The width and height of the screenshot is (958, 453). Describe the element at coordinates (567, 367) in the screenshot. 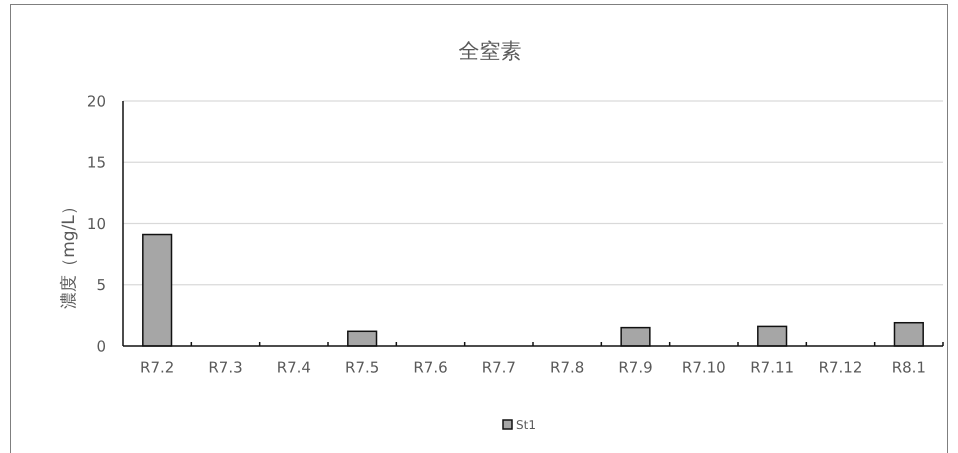

I see `x-tick-label: R7.8` at that location.